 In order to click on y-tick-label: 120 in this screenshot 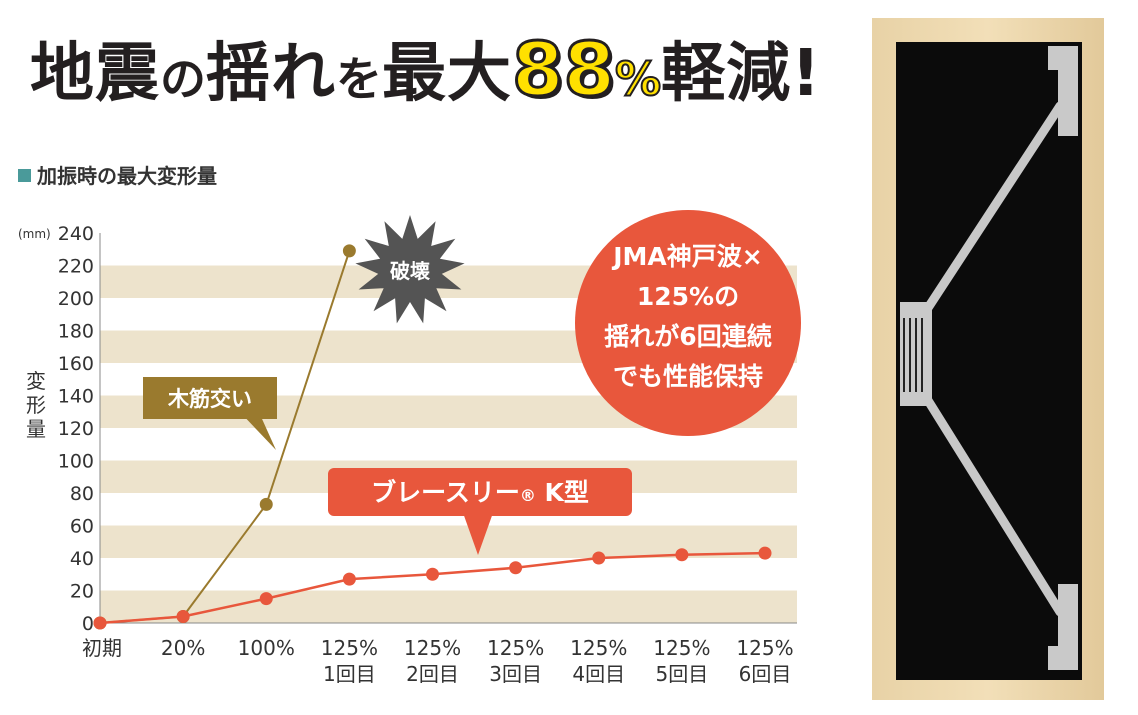, I will do `click(76, 429)`.